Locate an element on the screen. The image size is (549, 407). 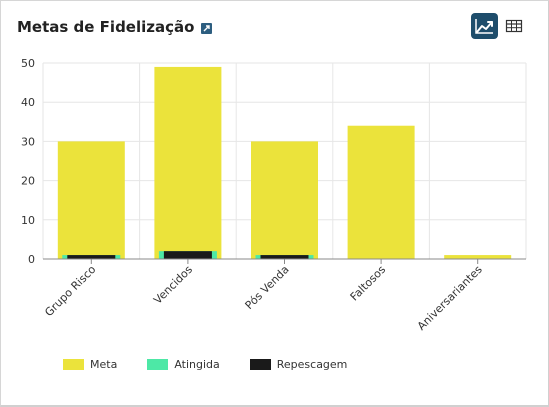
legend-item-atingida: Atingida is located at coordinates (183, 364).